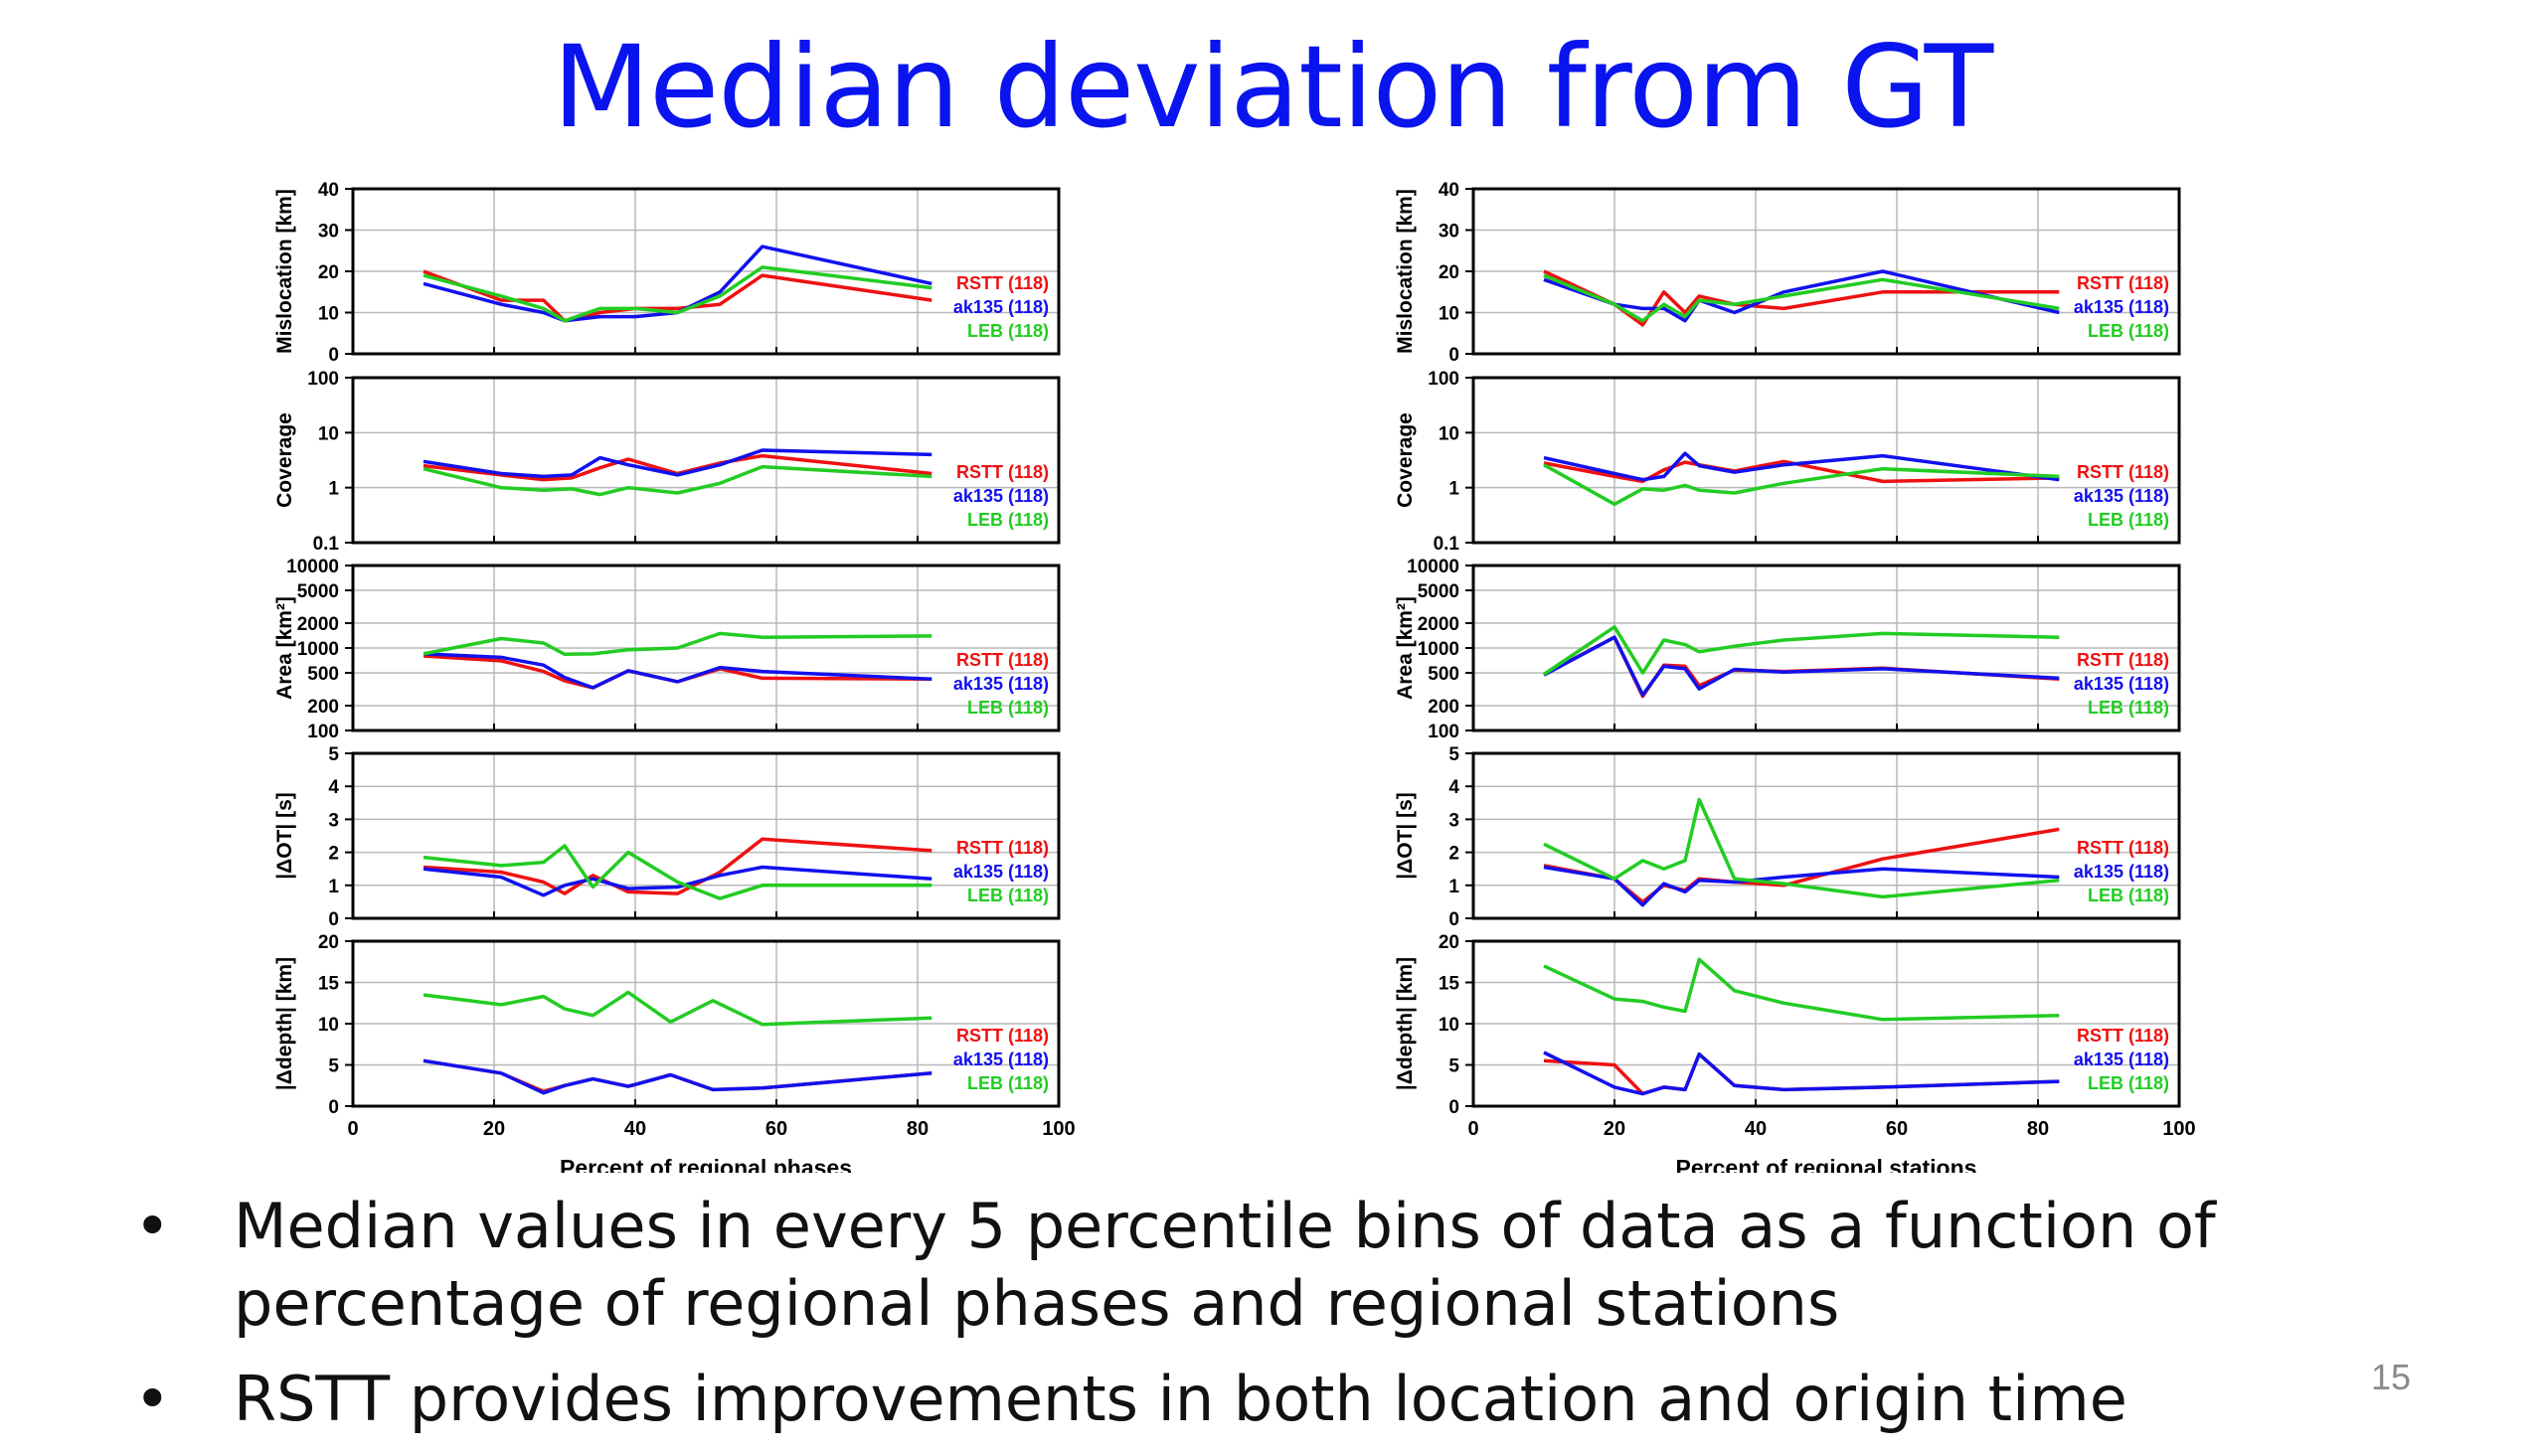 The image size is (2545, 1456). Describe the element at coordinates (284, 648) in the screenshot. I see `area-ylabel: Area [km²]` at that location.